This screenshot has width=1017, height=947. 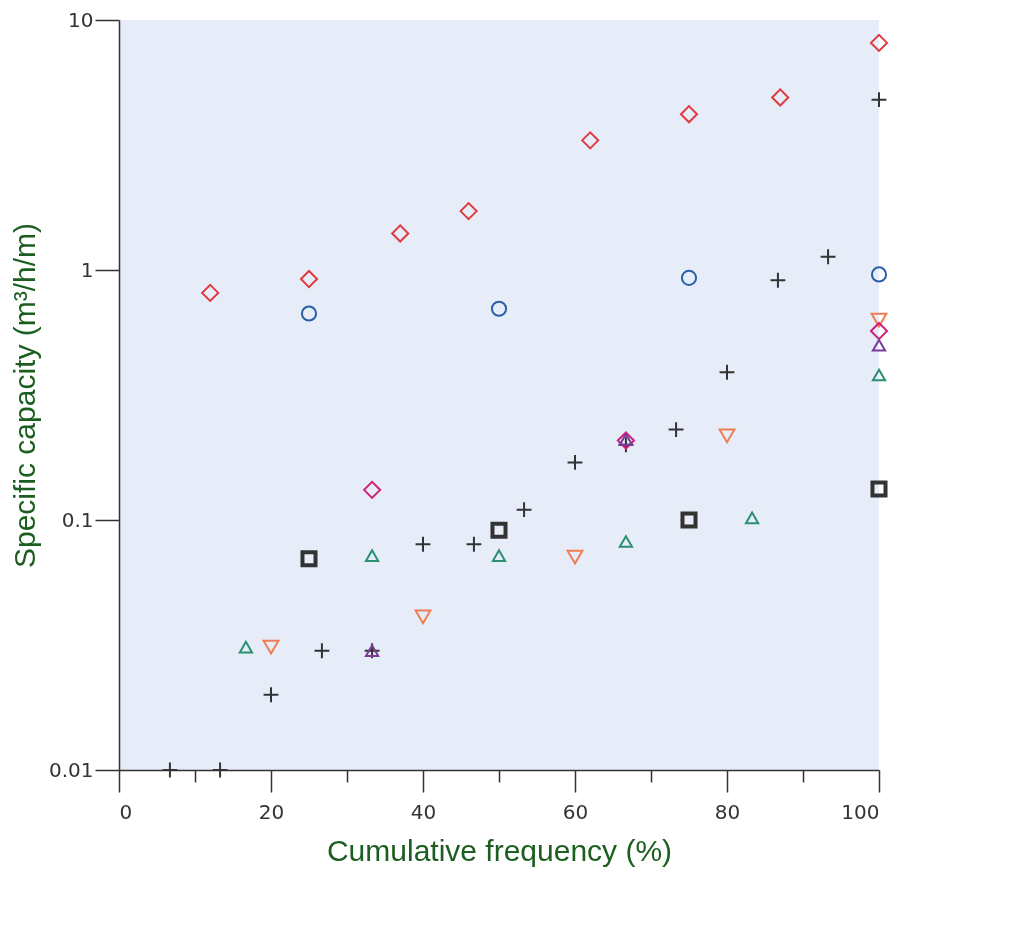 What do you see at coordinates (77, 519) in the screenshot?
I see `y-tick-label: 0.1` at bounding box center [77, 519].